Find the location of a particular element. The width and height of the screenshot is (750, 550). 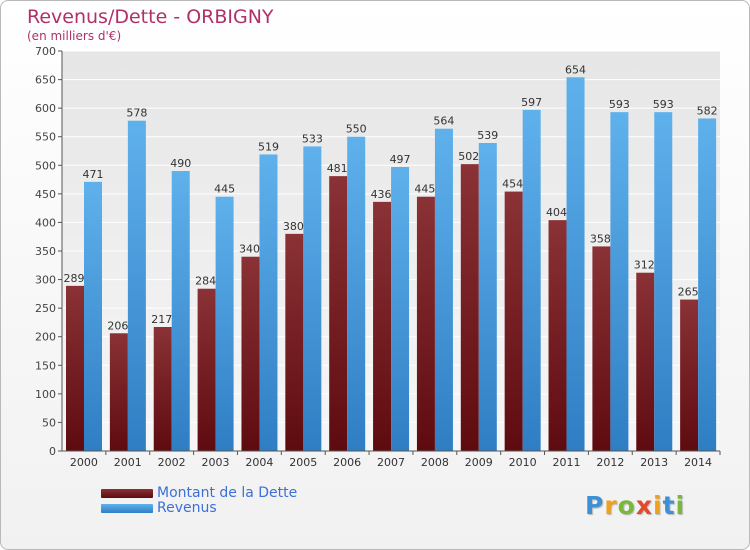

x-tick-label: 2005 is located at coordinates (303, 462).